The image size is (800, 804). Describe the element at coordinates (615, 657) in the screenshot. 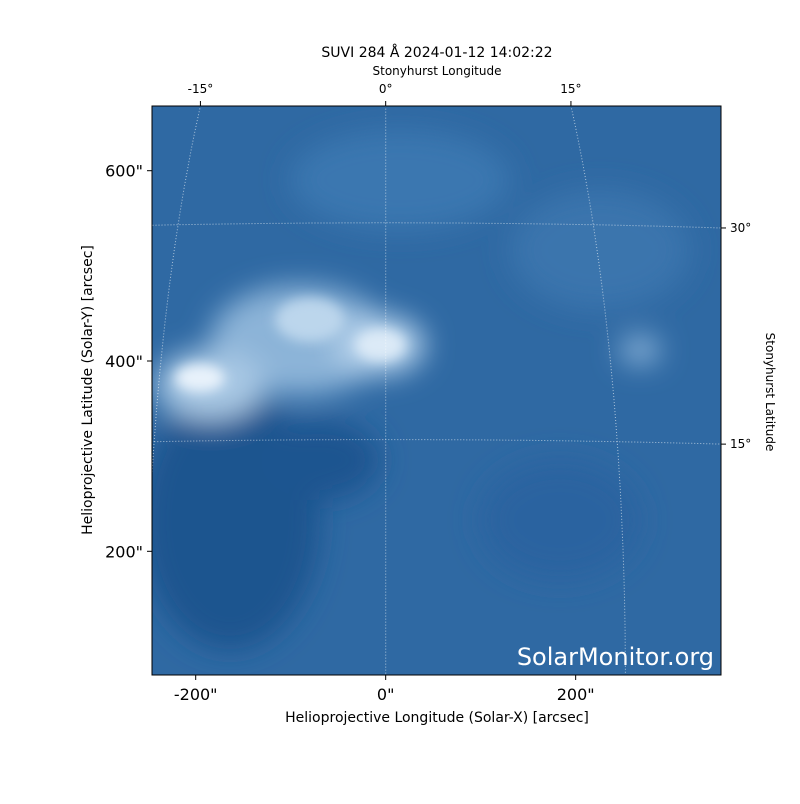

I see `watermark: SolarMonitor.org` at that location.